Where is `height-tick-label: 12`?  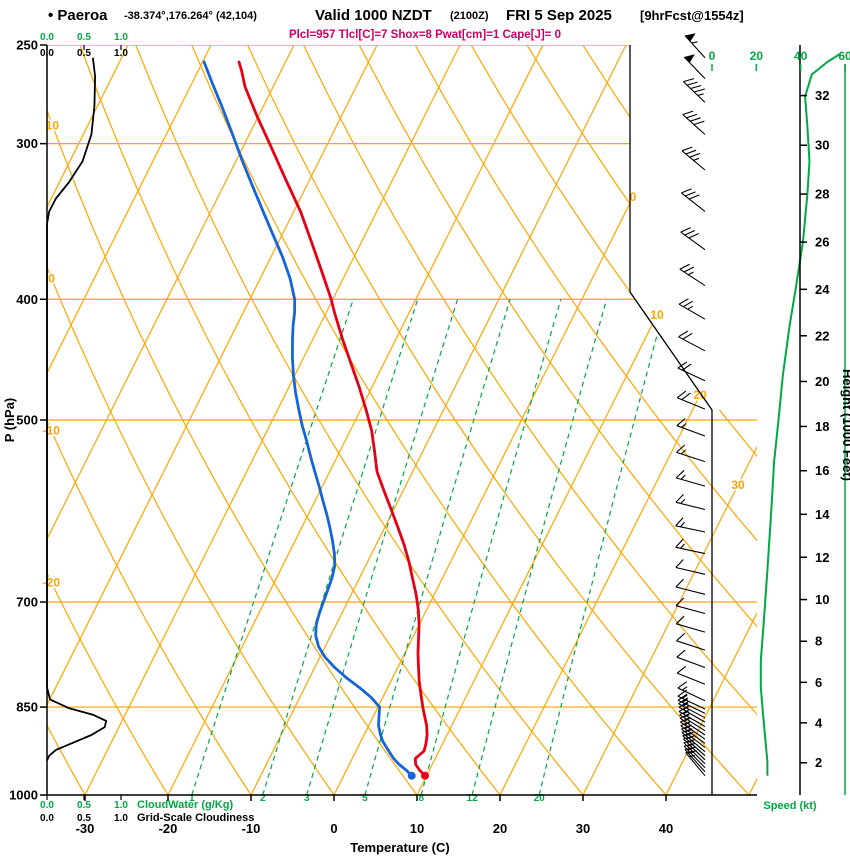
height-tick-label: 12 is located at coordinates (822, 557).